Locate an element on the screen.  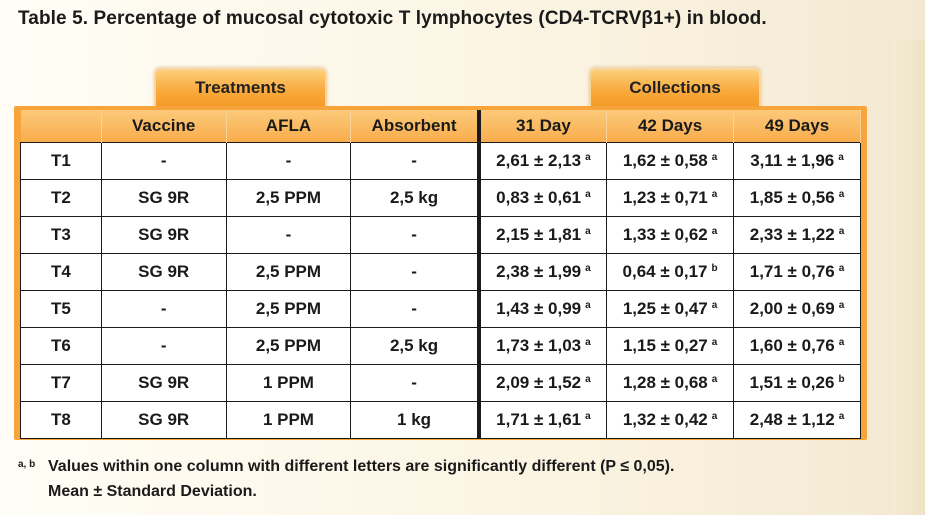
day42-value: 1,32 ± 0,42 is located at coordinates (665, 419).